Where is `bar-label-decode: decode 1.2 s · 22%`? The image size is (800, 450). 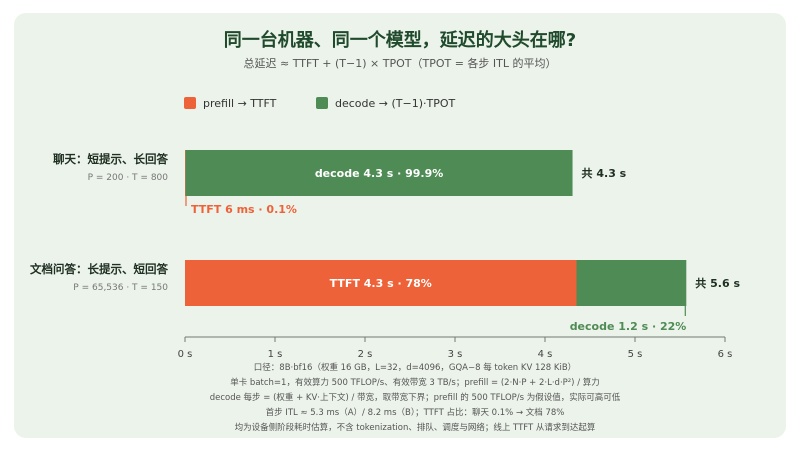 bar-label-decode: decode 1.2 s · 22% is located at coordinates (628, 326).